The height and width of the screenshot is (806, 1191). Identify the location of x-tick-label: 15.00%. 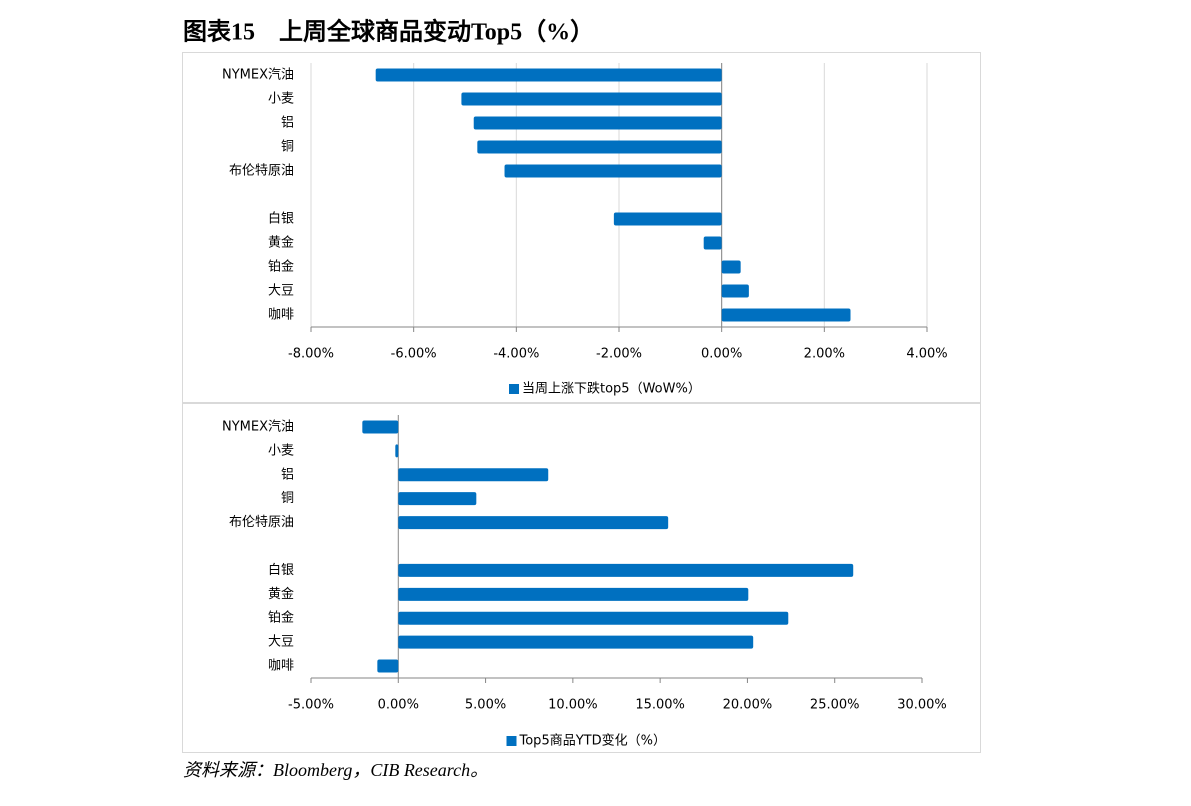
(660, 705).